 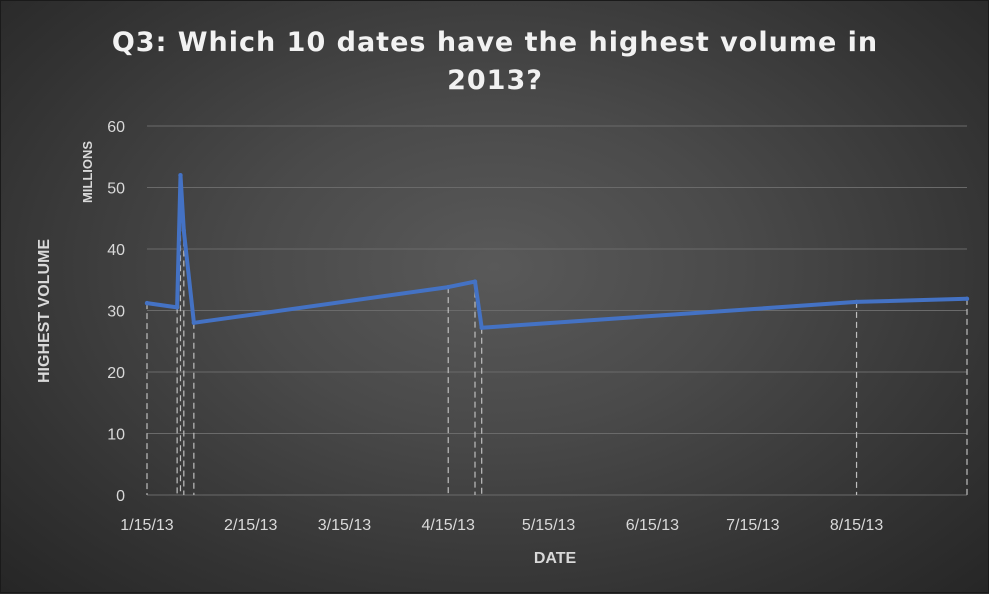 What do you see at coordinates (116, 189) in the screenshot?
I see `y-tick-label: 50` at bounding box center [116, 189].